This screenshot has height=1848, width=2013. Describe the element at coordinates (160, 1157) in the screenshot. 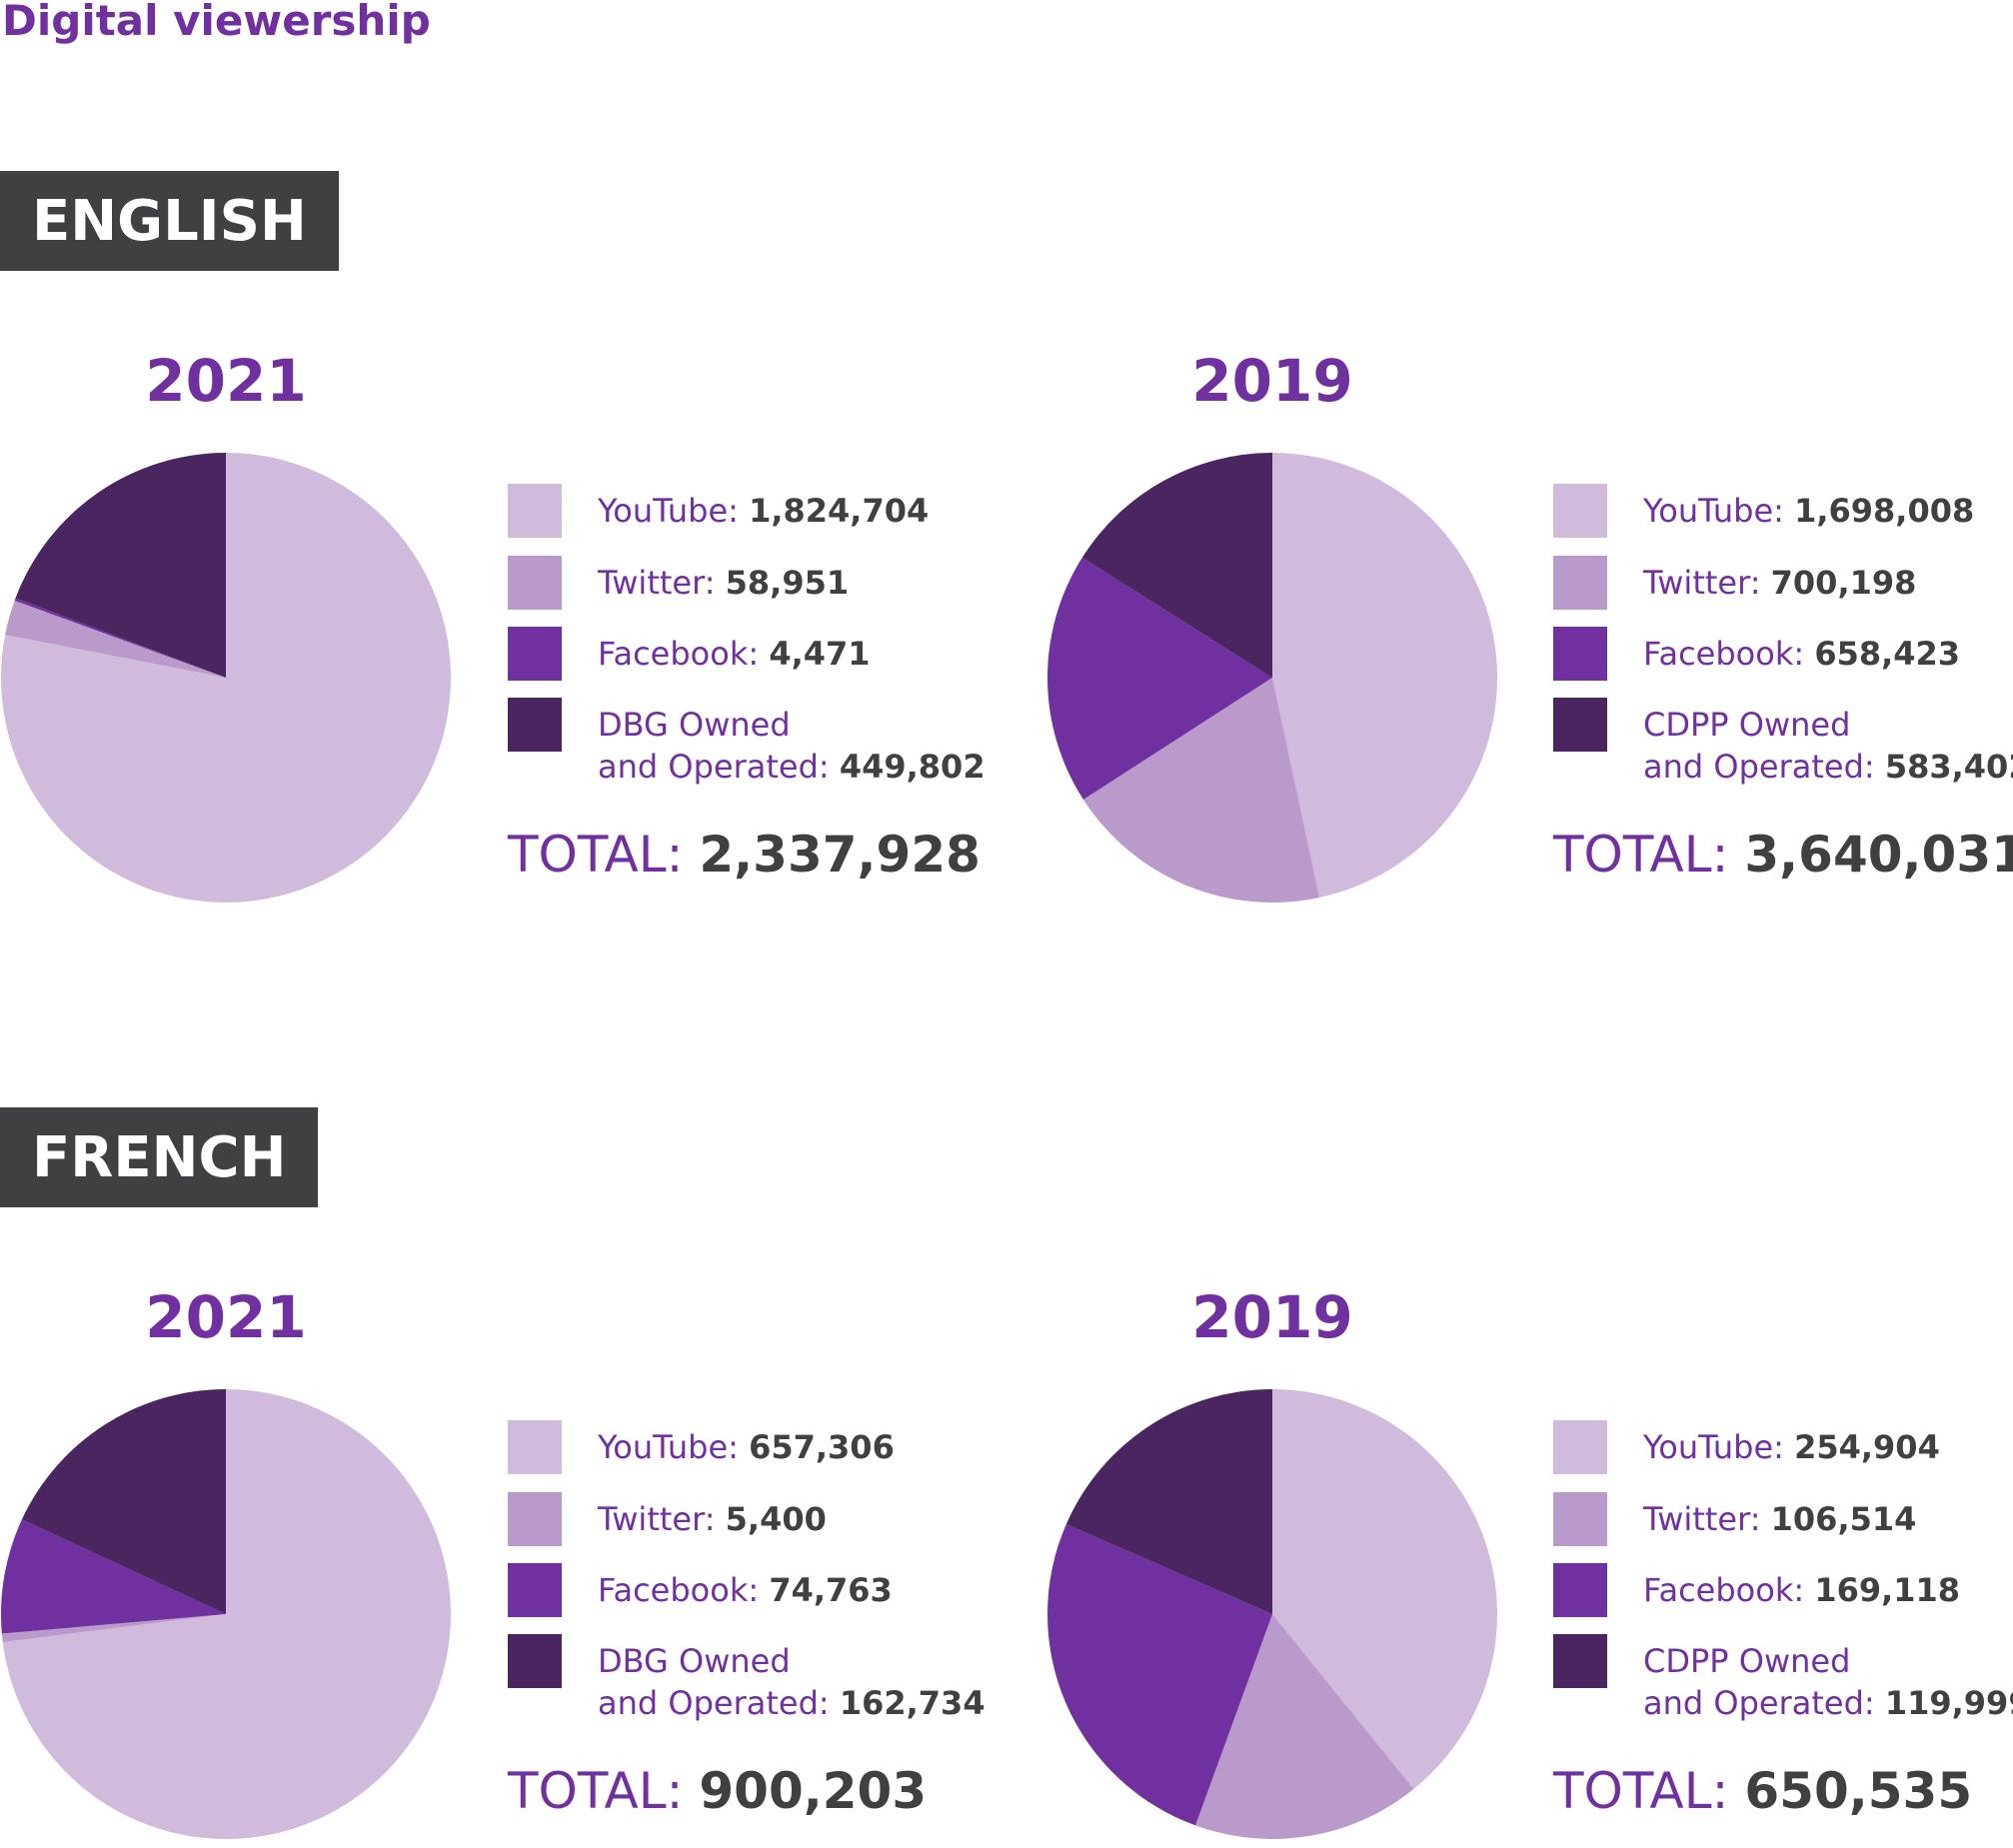

I see `section-label-french: FRENCH` at that location.